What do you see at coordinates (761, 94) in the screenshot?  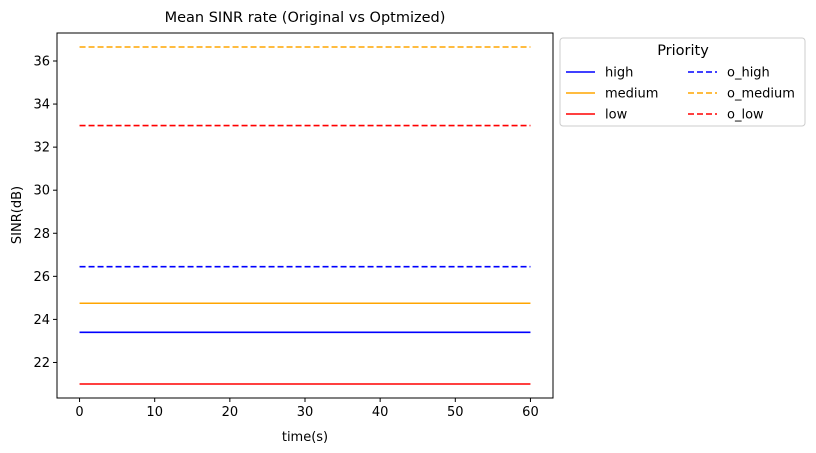 I see `legend-label-o-medium: o_medium` at bounding box center [761, 94].